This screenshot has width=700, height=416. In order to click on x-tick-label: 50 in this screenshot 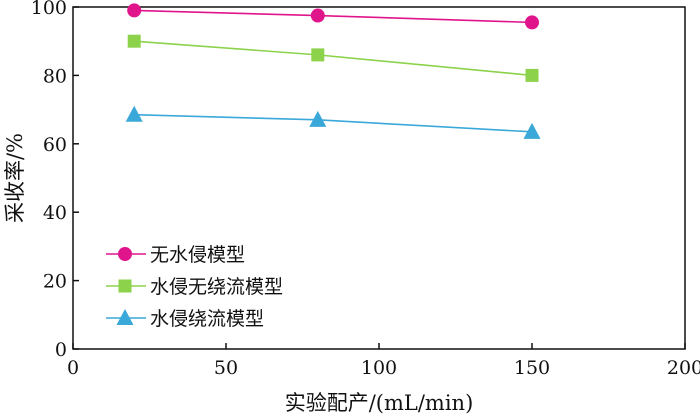, I will do `click(226, 368)`.